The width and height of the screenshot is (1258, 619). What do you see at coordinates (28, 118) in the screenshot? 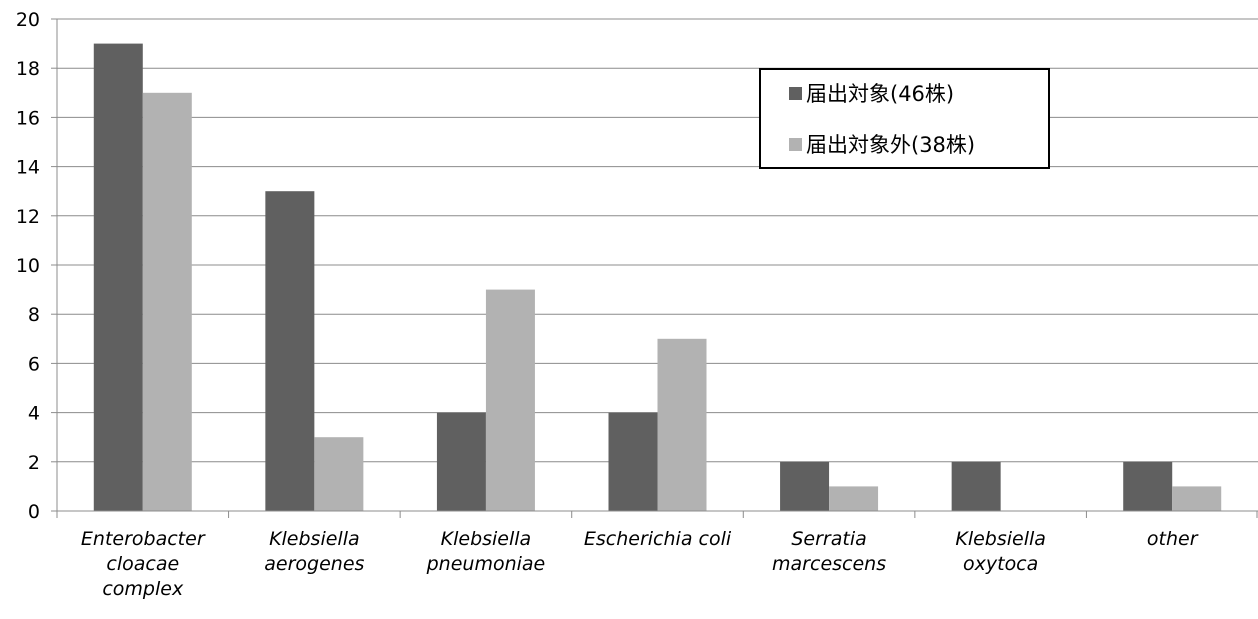
I see `y-tick-label: 16` at bounding box center [28, 118].